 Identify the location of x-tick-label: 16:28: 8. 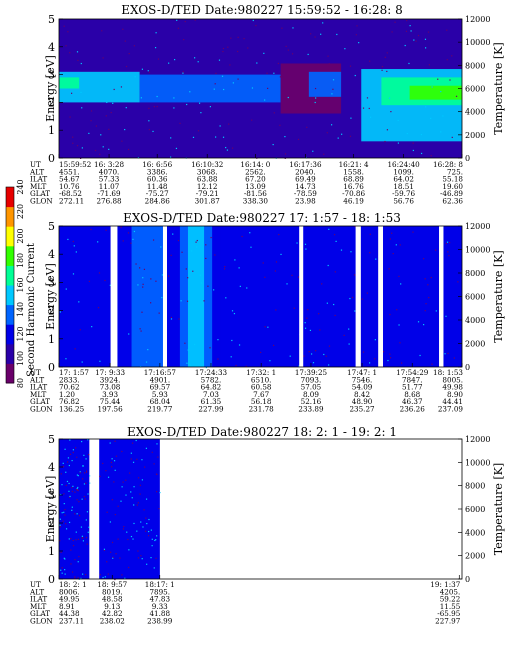
(448, 164).